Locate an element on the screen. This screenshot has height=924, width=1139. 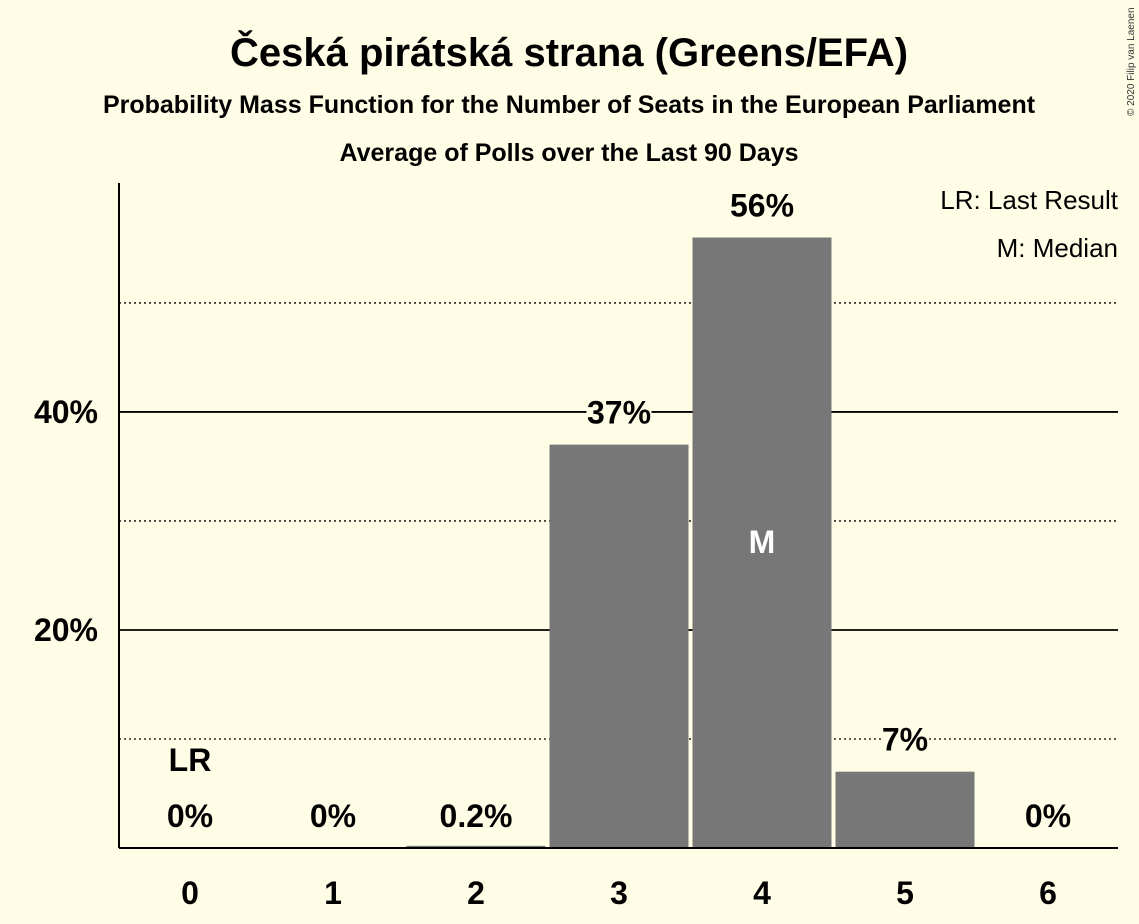
data-label: 37% is located at coordinates (619, 413).